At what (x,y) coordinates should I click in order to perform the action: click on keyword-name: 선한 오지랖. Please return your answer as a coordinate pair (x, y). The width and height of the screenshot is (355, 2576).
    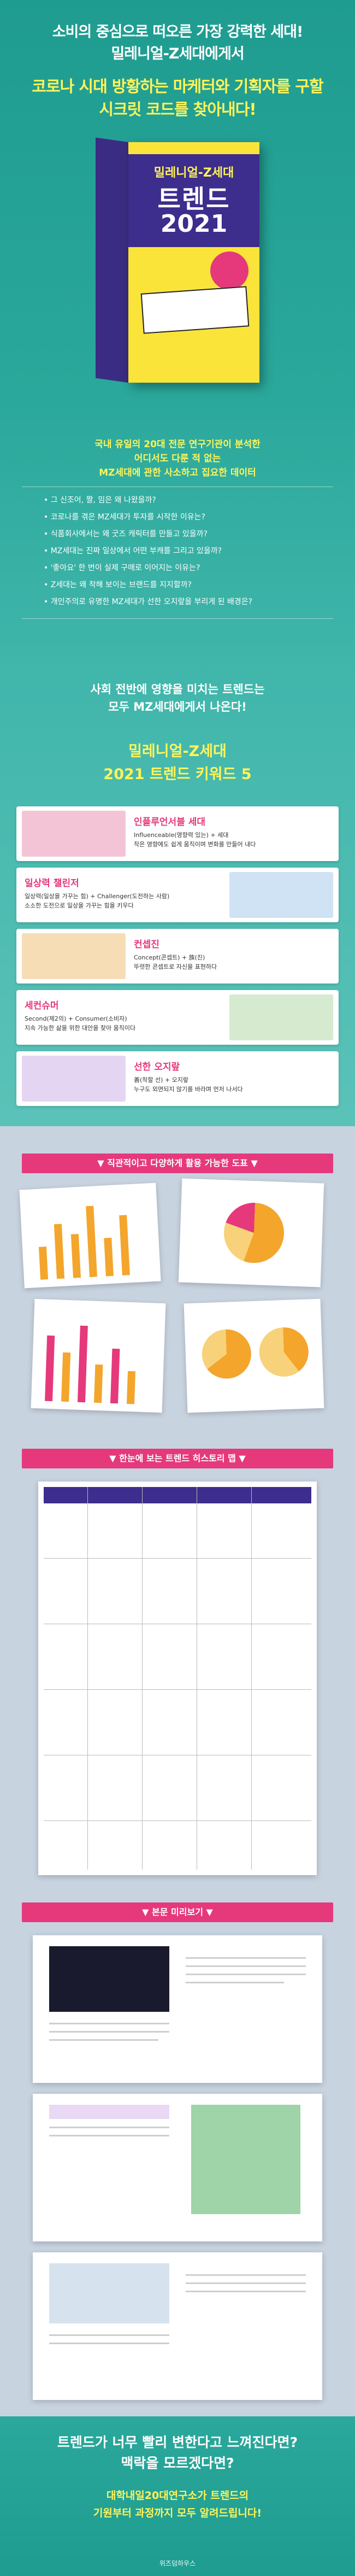
    Looking at the image, I should click on (157, 1068).